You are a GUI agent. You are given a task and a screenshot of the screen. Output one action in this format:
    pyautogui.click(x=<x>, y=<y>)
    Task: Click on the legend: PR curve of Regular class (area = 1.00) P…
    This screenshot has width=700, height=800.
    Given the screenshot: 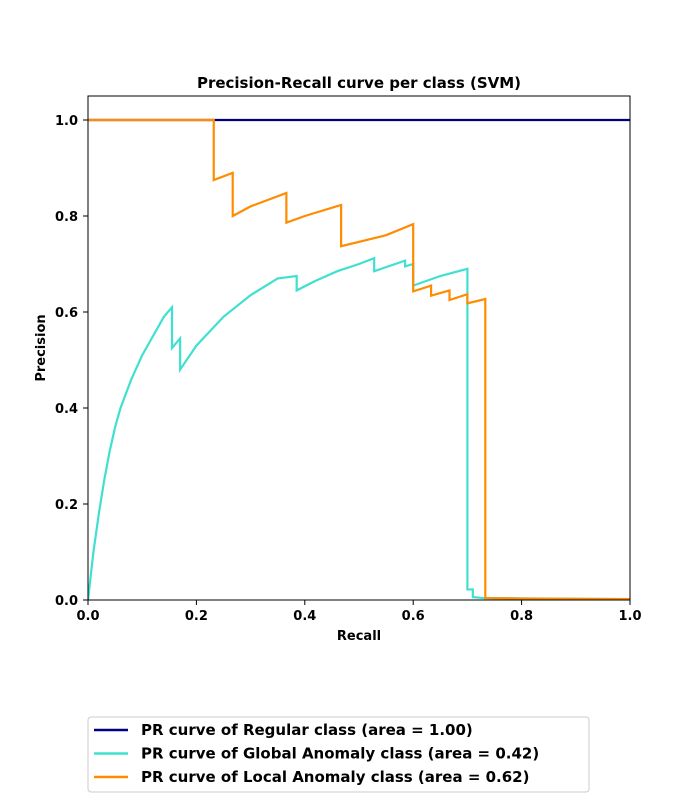 What is the action you would take?
    pyautogui.click(x=338, y=754)
    